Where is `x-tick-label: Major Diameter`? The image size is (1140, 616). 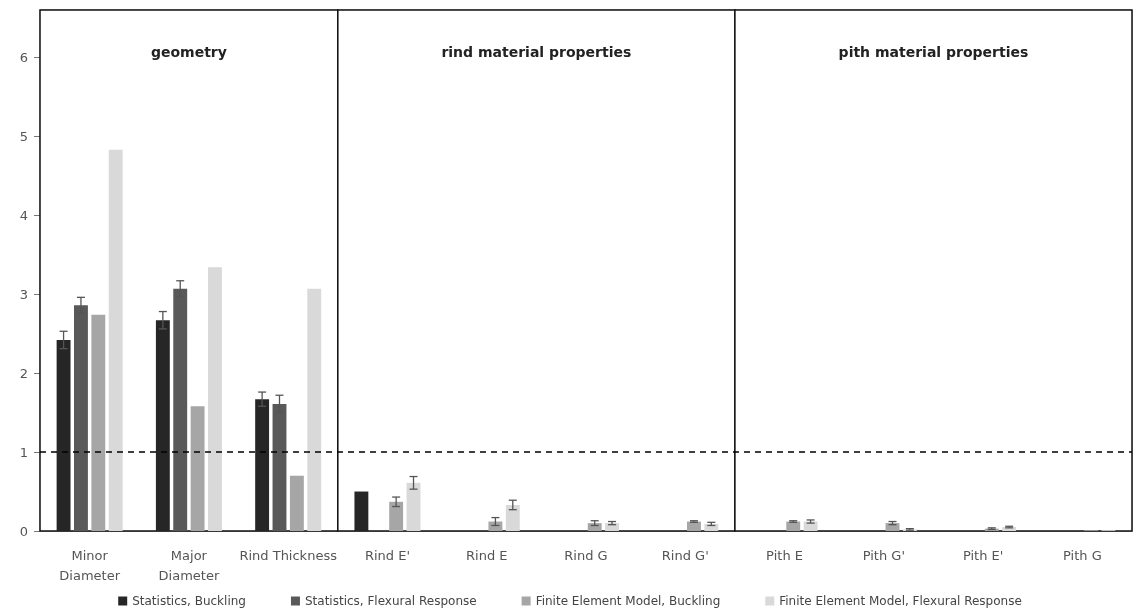 x-tick-label: Major Diameter is located at coordinates (189, 565).